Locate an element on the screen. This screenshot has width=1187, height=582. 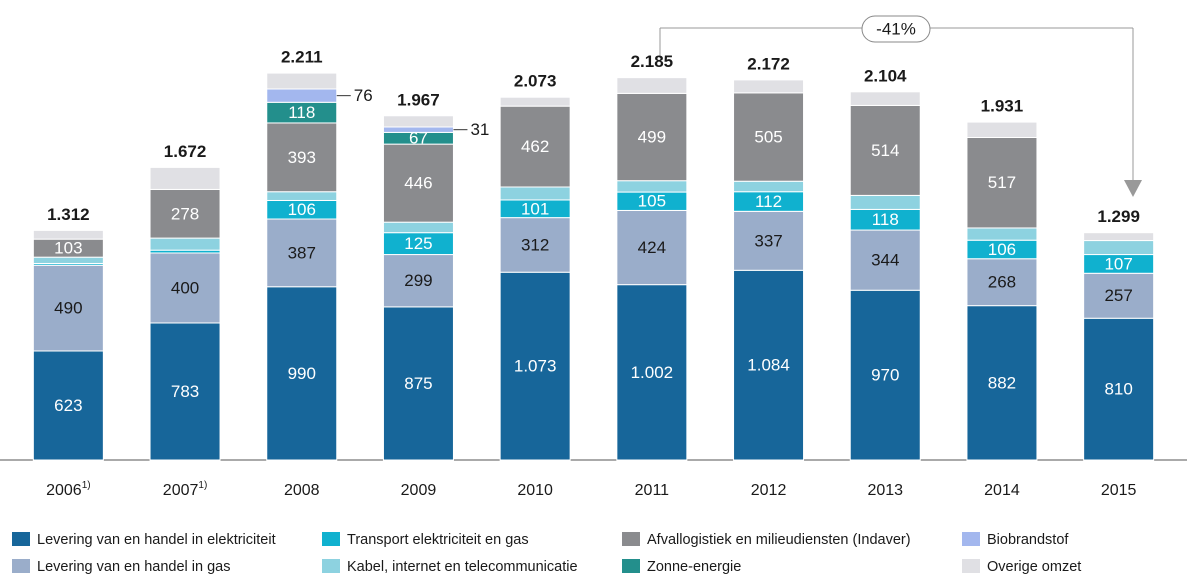
total-label: 2.073 is located at coordinates (535, 81).